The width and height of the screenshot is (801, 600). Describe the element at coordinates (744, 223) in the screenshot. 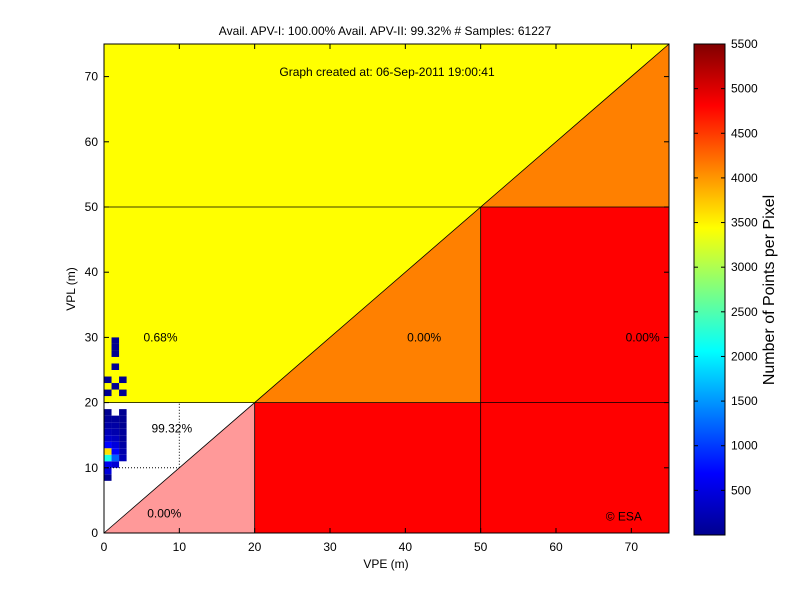

I see `colorbar-tick-label: 3500` at that location.